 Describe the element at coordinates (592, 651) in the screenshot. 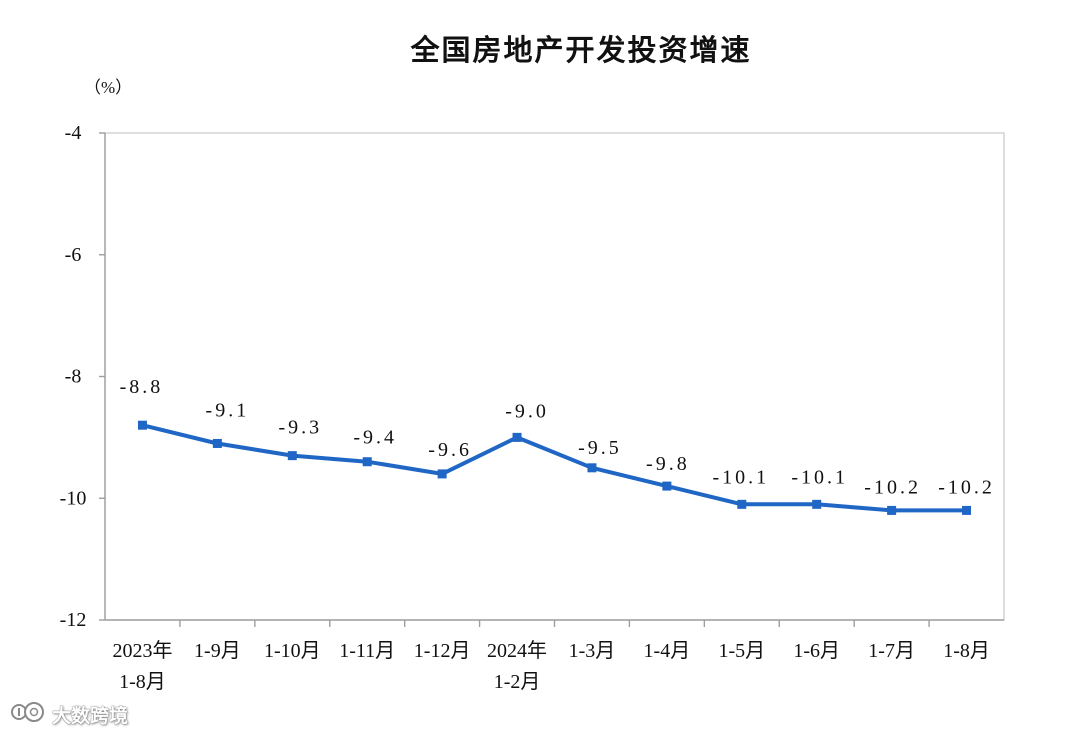

I see `x-tick-label: 1-3月` at that location.